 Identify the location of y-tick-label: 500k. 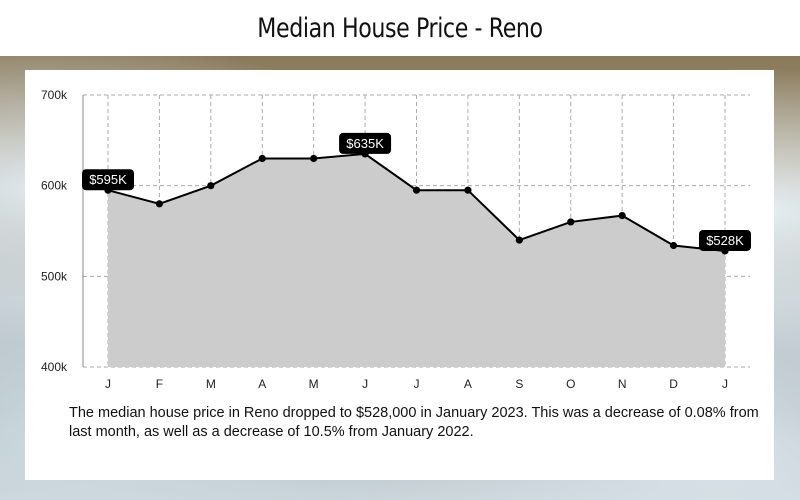
(54, 276).